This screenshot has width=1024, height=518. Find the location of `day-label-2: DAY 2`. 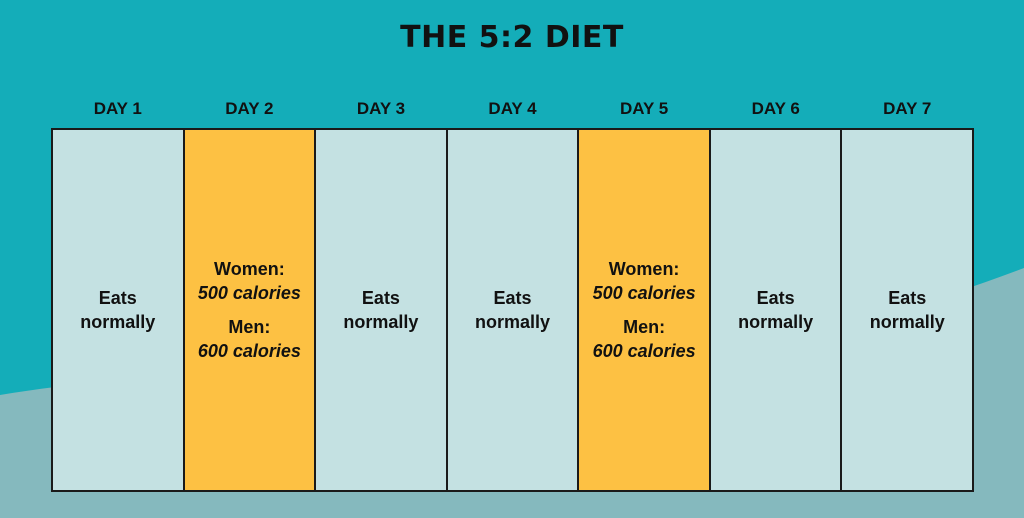

day-label-2: DAY 2 is located at coordinates (249, 108).